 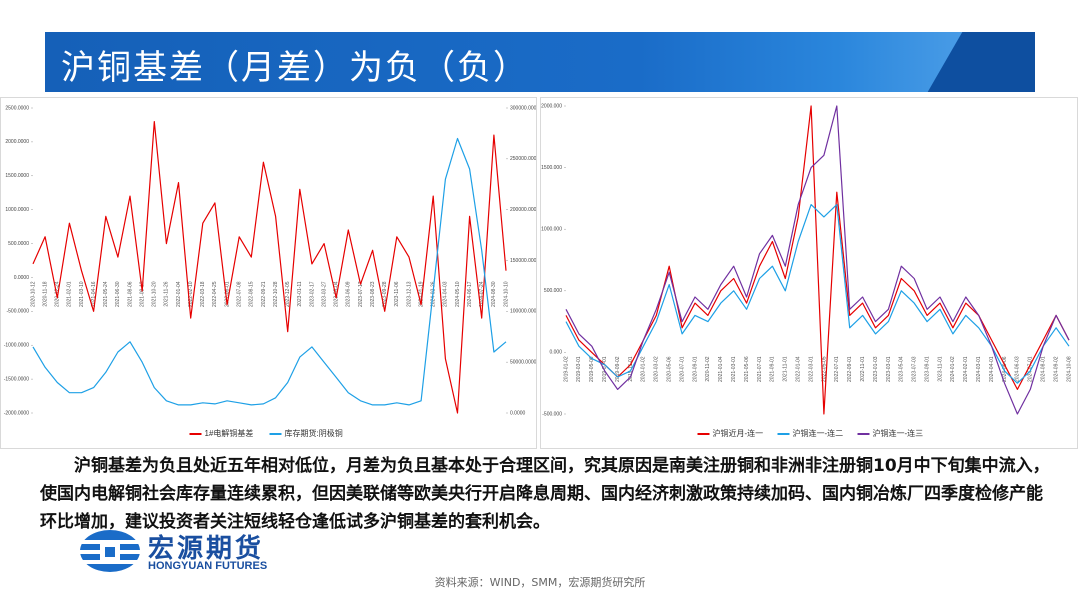 What do you see at coordinates (966, 369) in the screenshot?
I see `x-tick-label: 2024-02-01` at bounding box center [966, 369].